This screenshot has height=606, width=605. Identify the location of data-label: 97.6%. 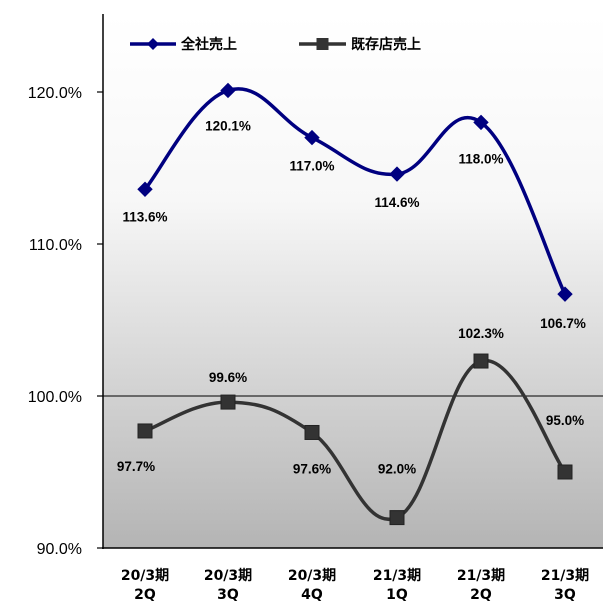
(312, 468).